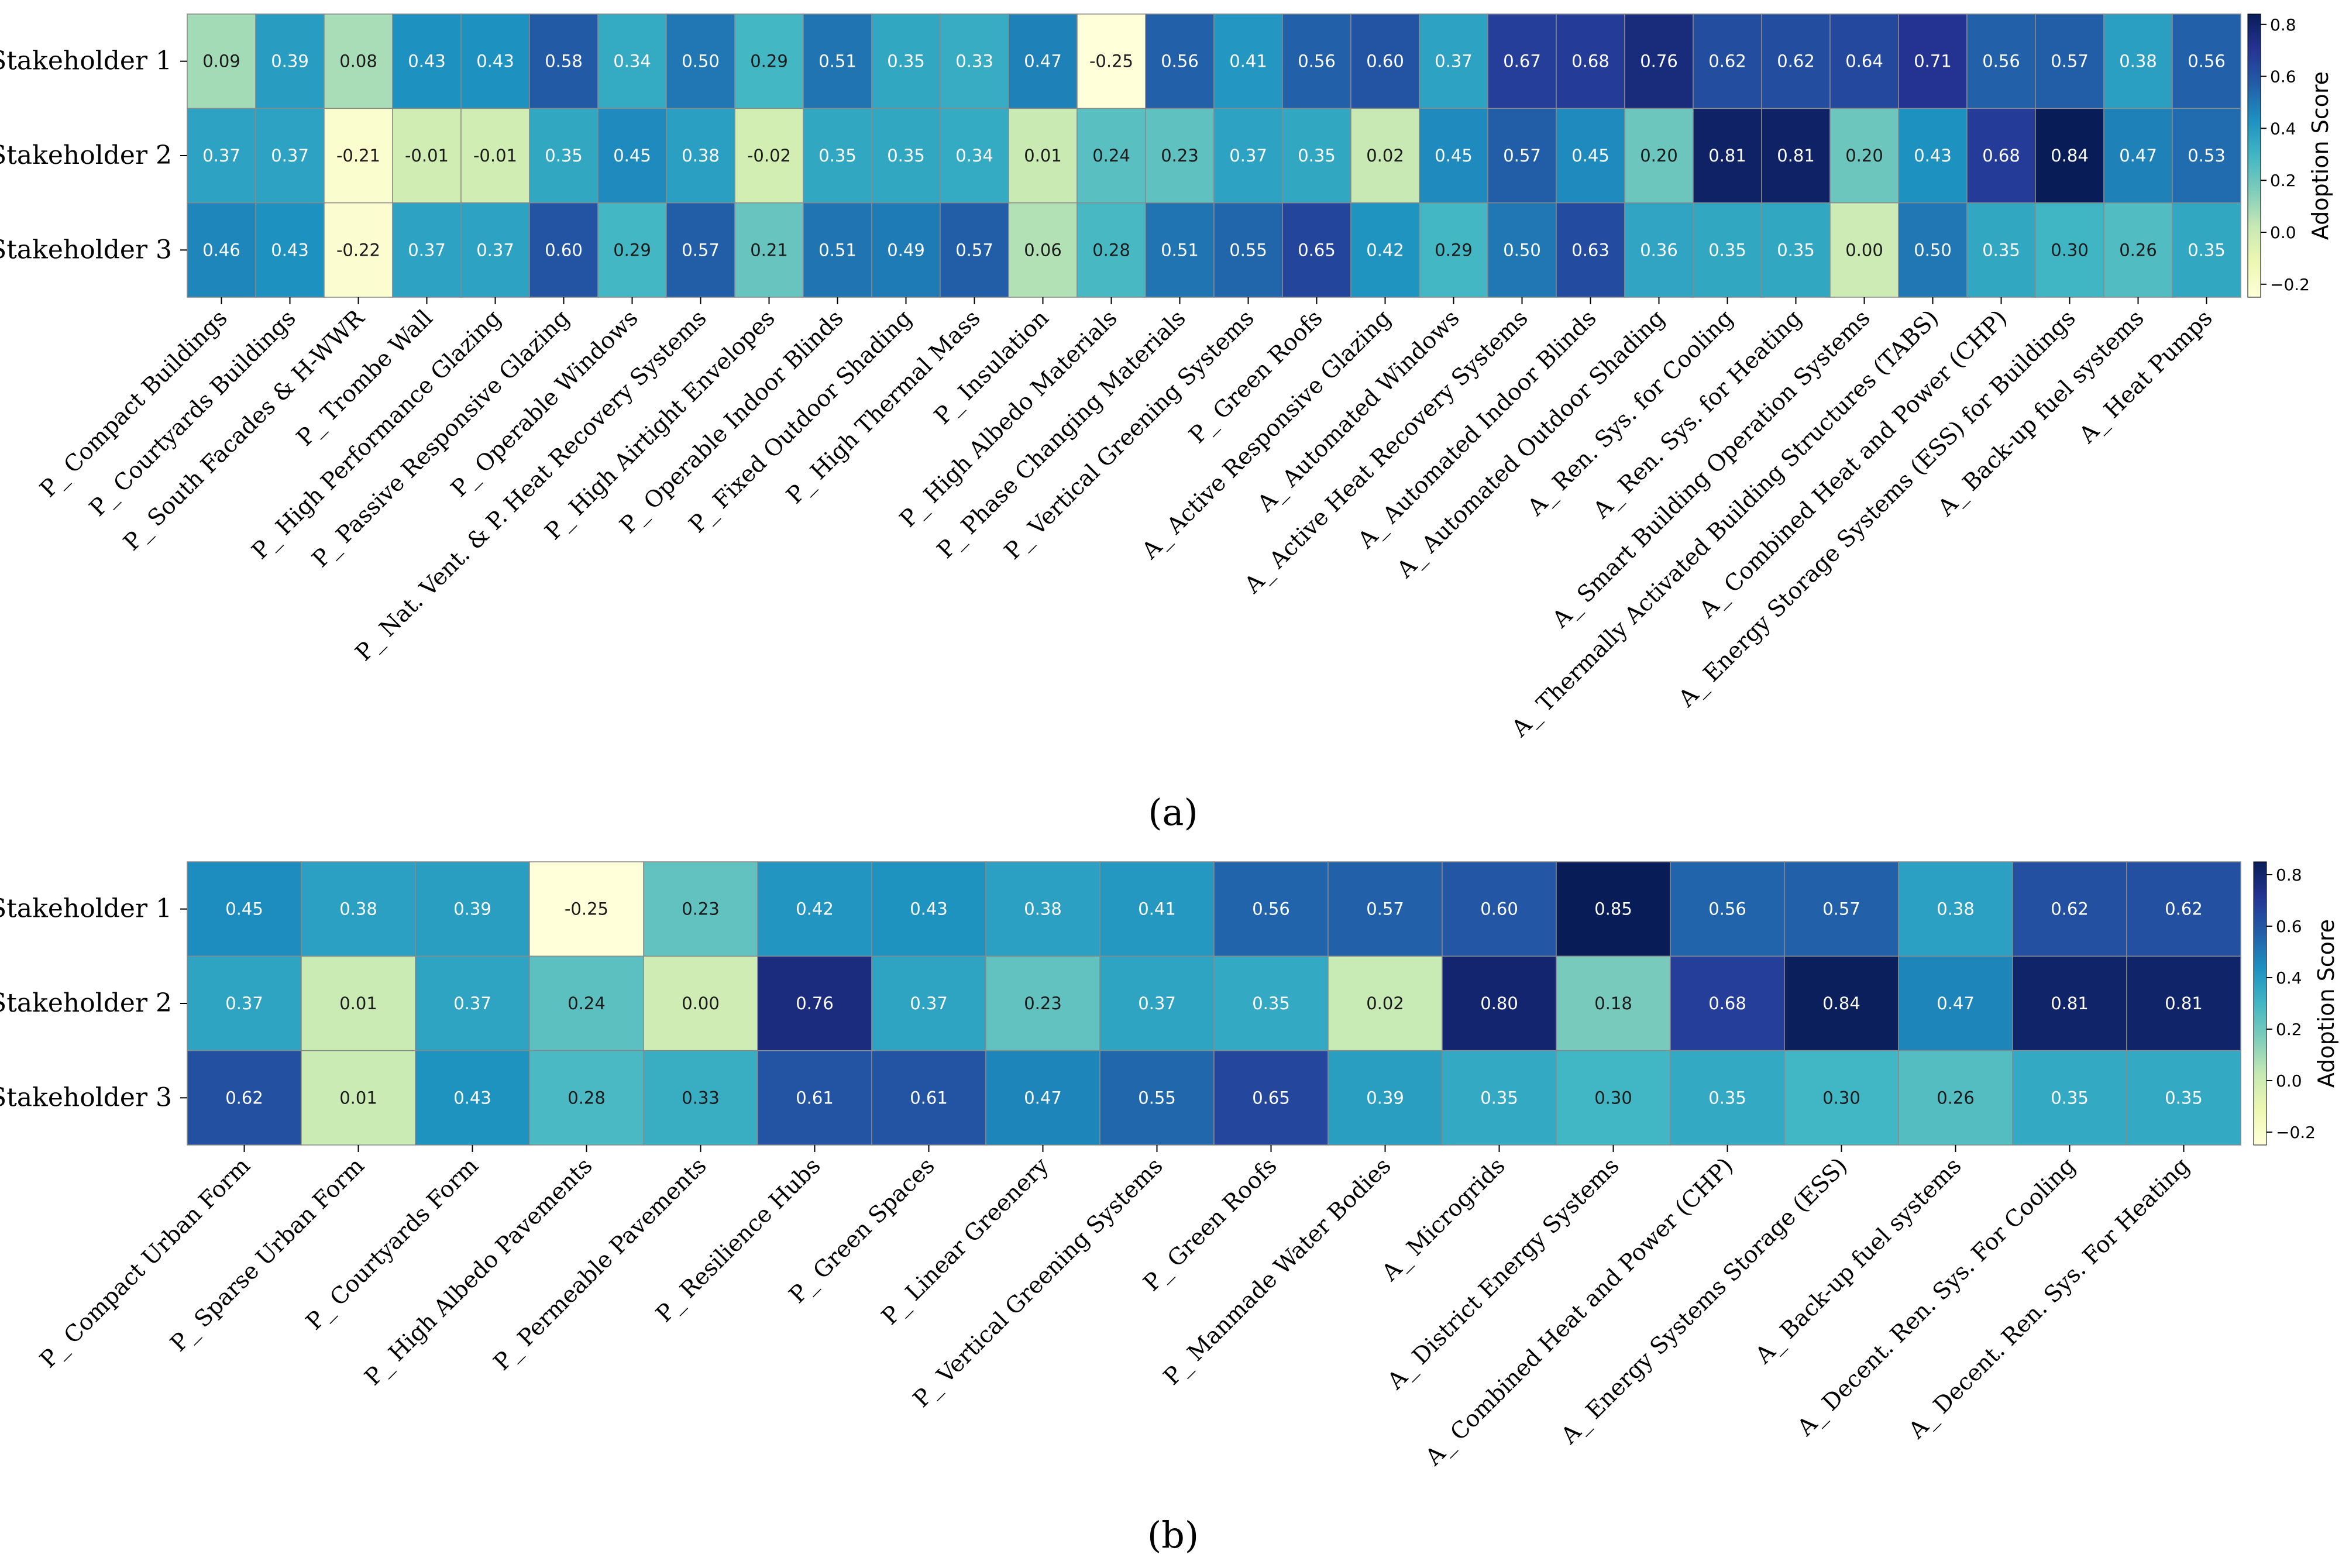 This screenshot has height=1568, width=2349. I want to click on cell-value-label: 0.33, so click(974, 61).